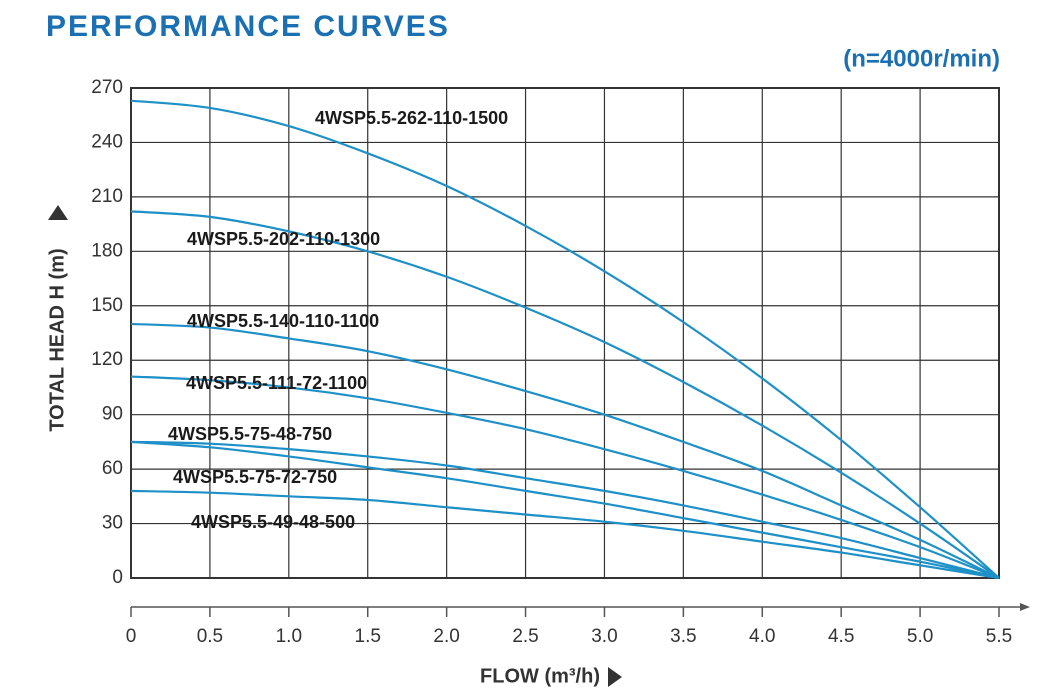 This screenshot has width=1059, height=691. What do you see at coordinates (107, 305) in the screenshot?
I see `y-tick-label: 150` at bounding box center [107, 305].